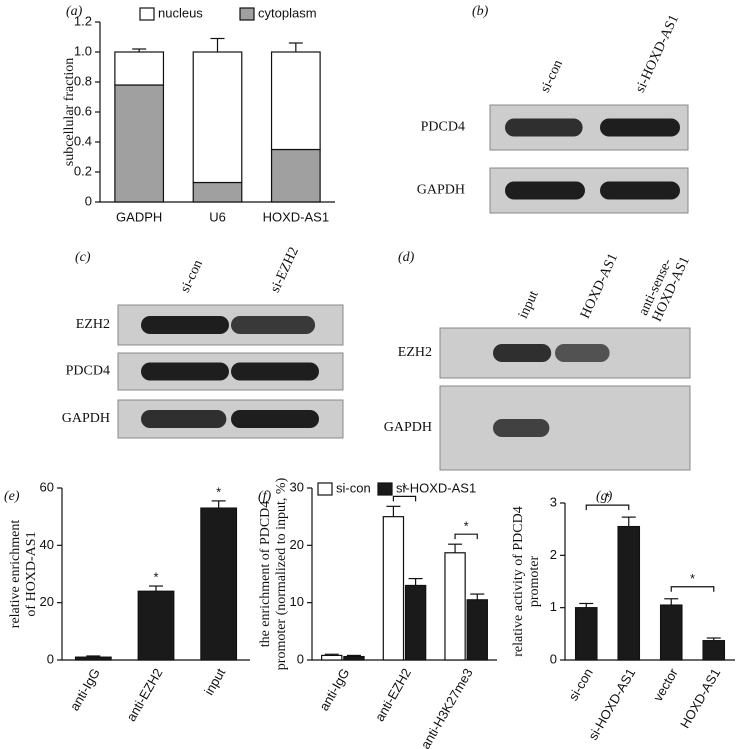 The width and height of the screenshot is (740, 749). Describe the element at coordinates (83, 110) in the screenshot. I see `y-tick-label: 0.6` at that location.